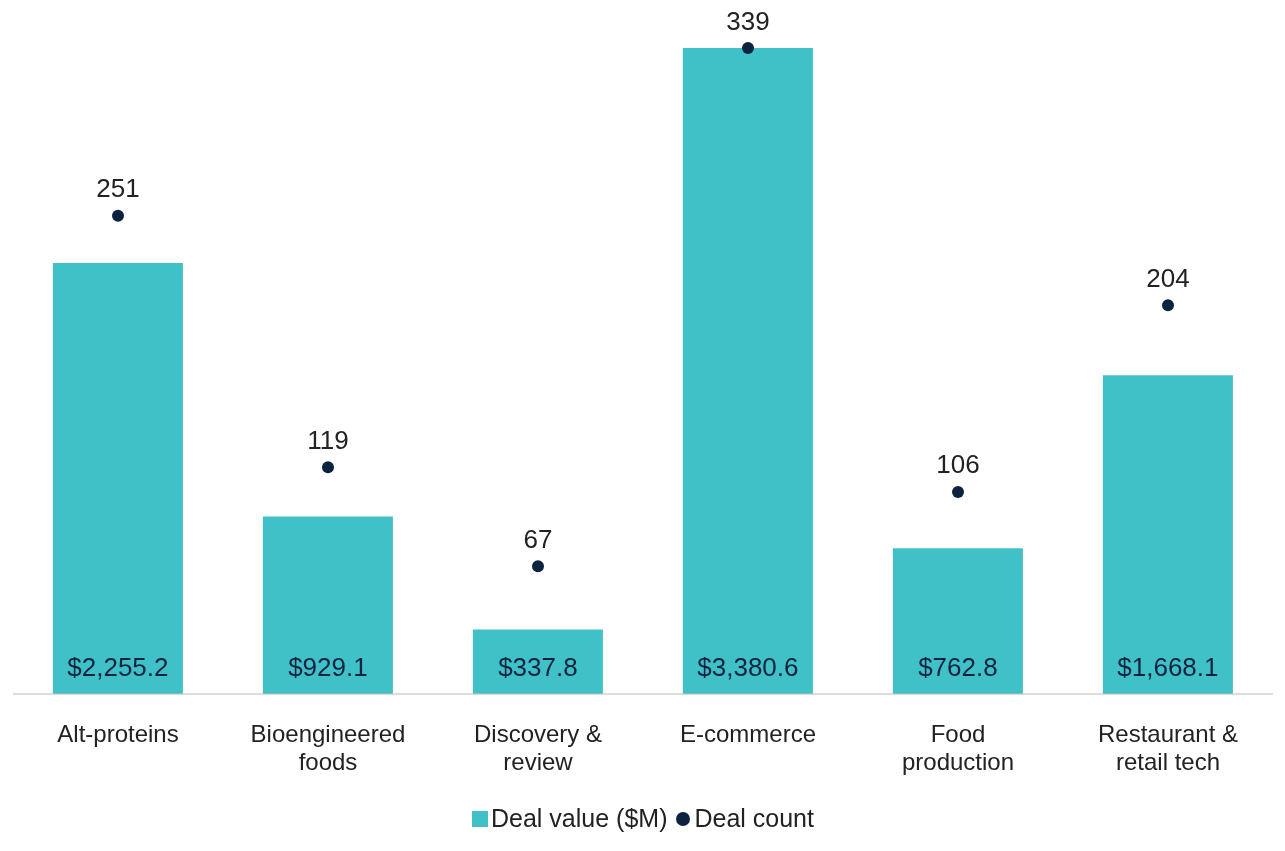 Image resolution: width=1285 pixels, height=851 pixels. I want to click on x-tick-label: E-commerce, so click(748, 733).